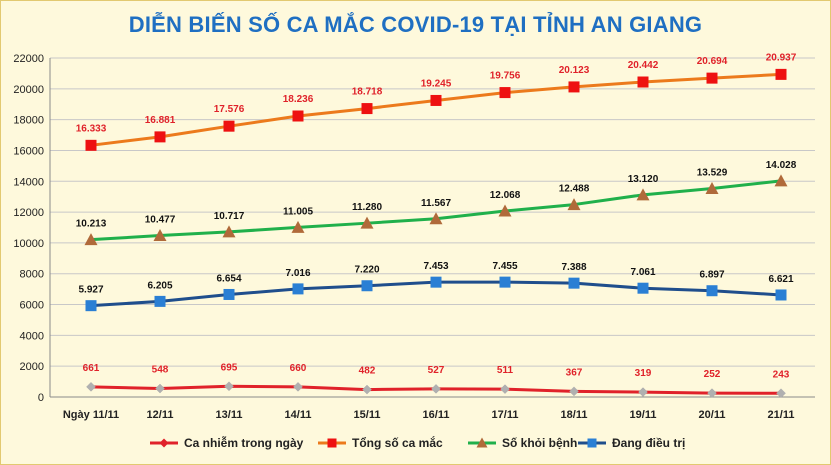 Image resolution: width=831 pixels, height=465 pixels. What do you see at coordinates (712, 61) in the screenshot?
I see `data-label: 20.694` at bounding box center [712, 61].